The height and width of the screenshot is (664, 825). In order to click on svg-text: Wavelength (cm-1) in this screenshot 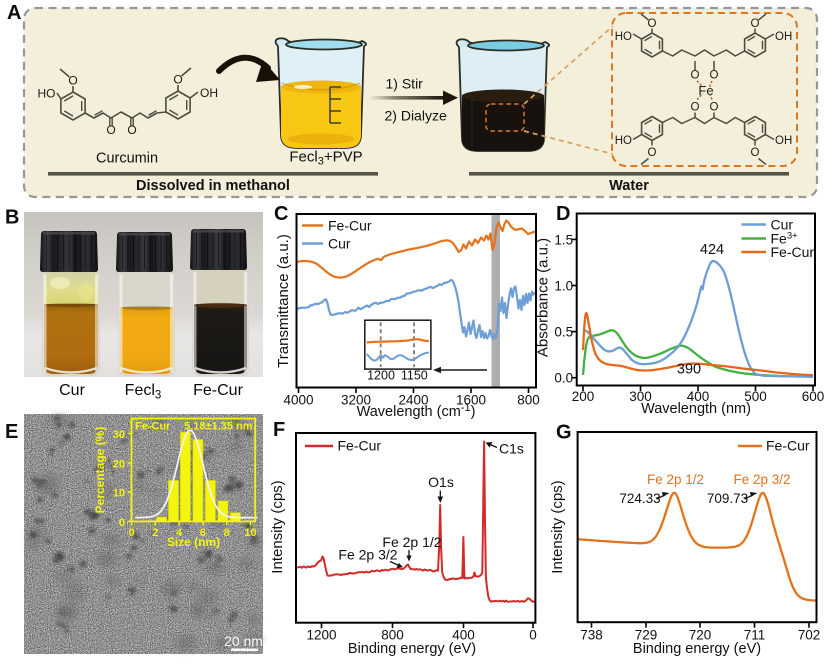, I will do `click(416, 411)`.